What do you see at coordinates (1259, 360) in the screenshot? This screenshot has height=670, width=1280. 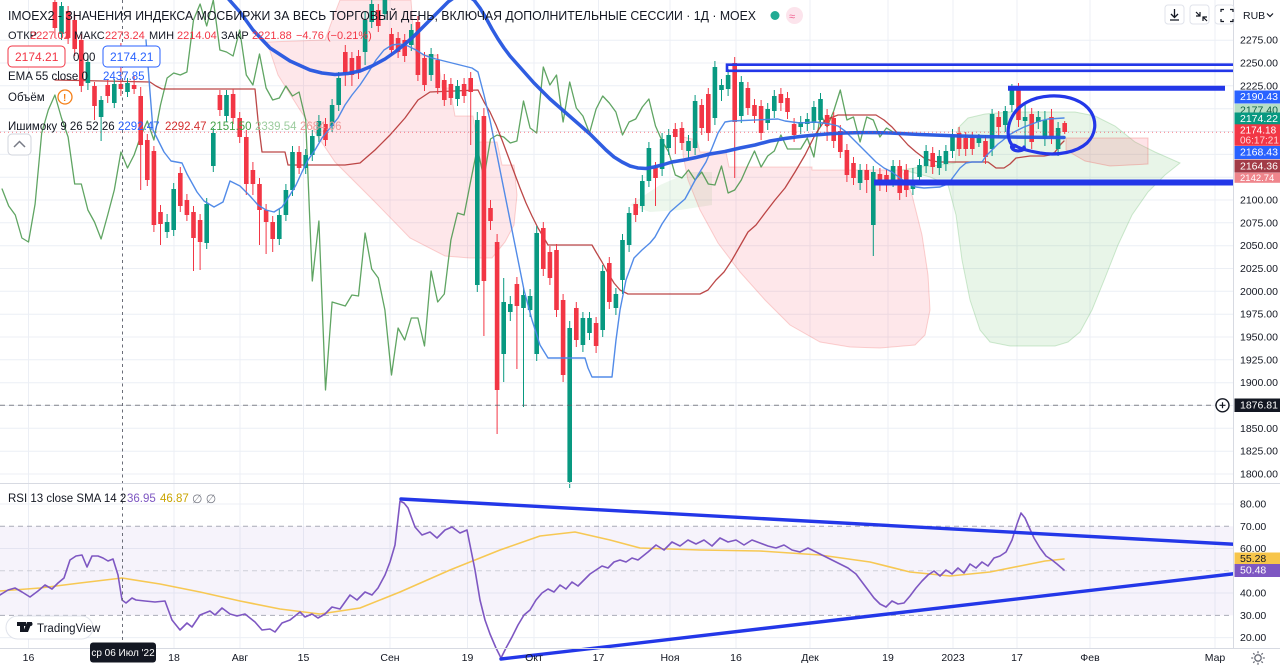 I see `svg-text: 1925.00` at bounding box center [1259, 360].